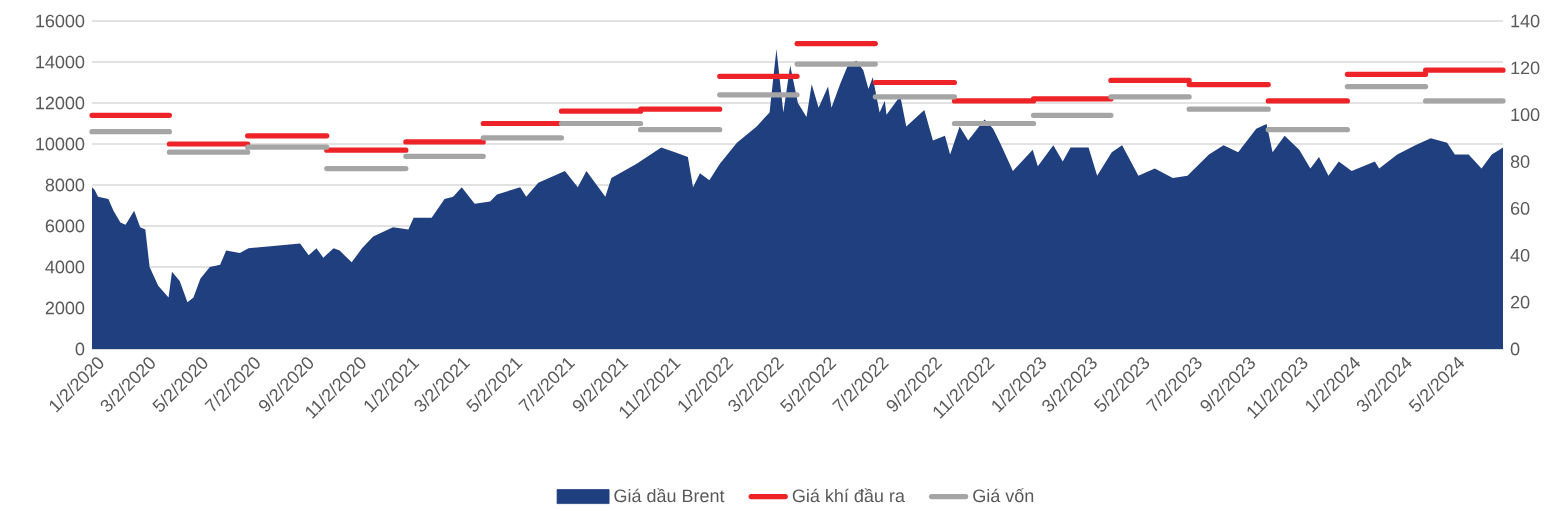  Describe the element at coordinates (65, 185) in the screenshot. I see `y-tick-label: 8000` at that location.